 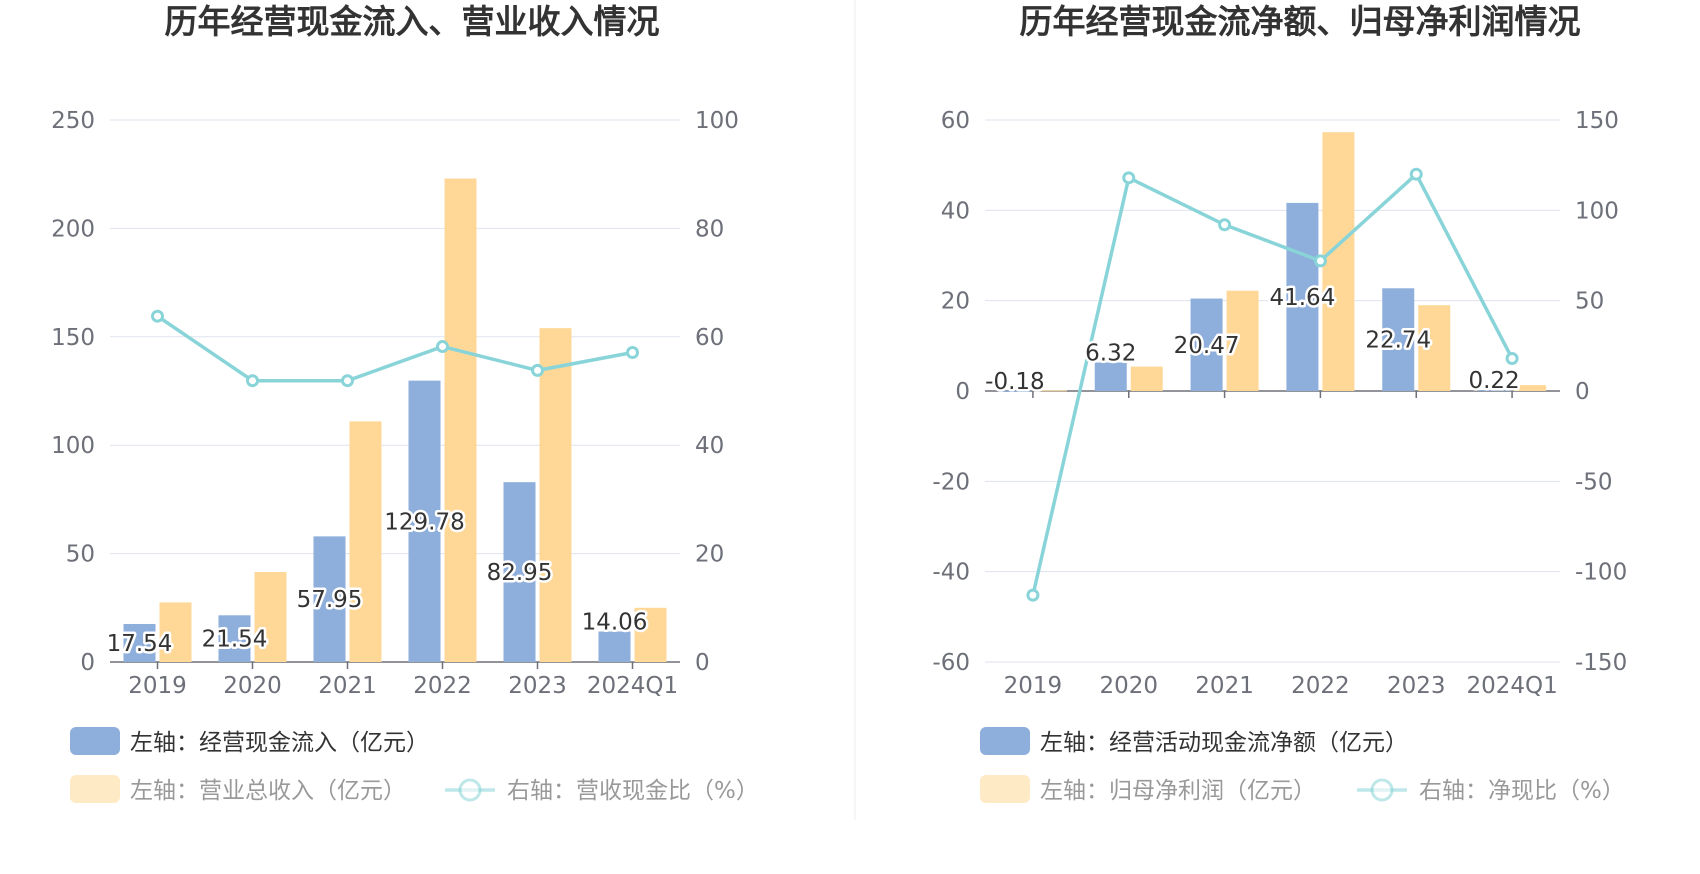 I want to click on bar-data-label: 17.54, so click(x=140, y=644).